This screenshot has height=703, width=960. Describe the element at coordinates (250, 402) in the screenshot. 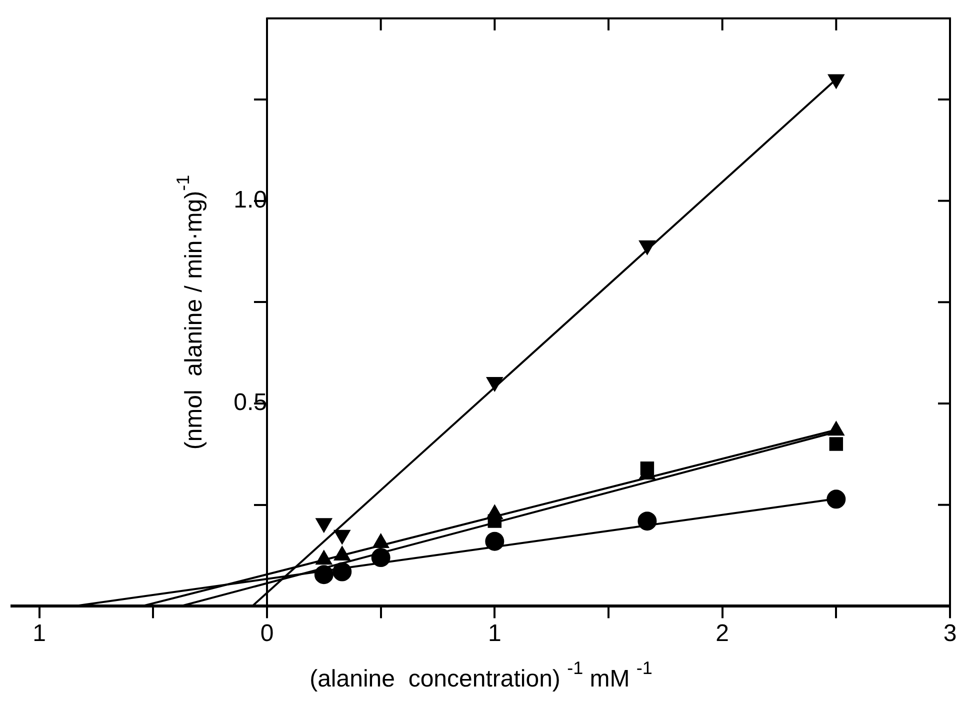

I see `y-tick-label: 0.5` at that location.